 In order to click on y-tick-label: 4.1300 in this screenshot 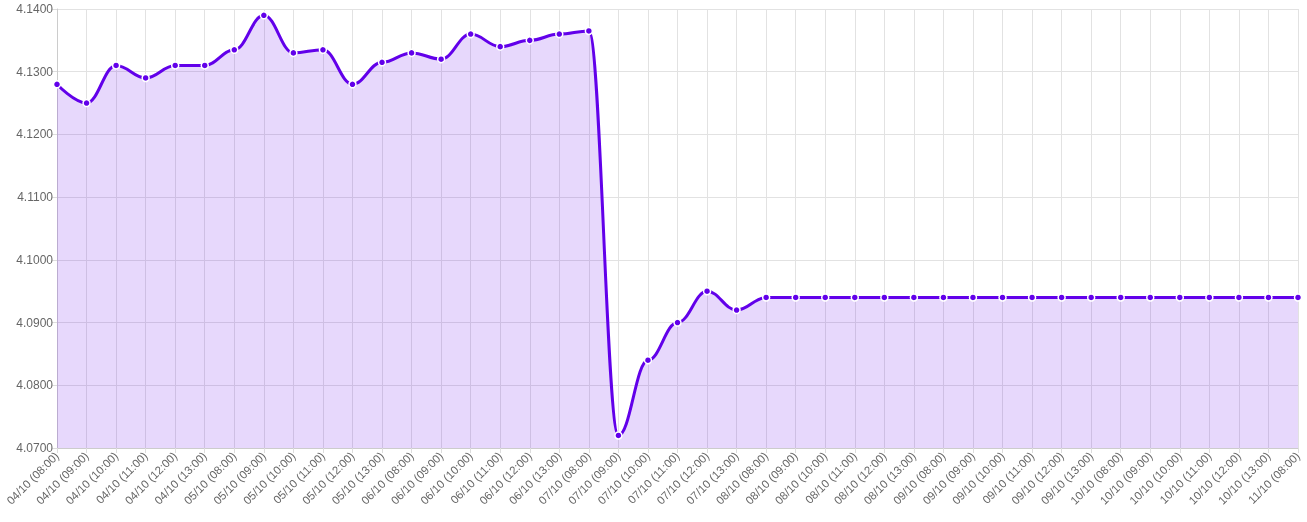, I will do `click(35, 71)`.